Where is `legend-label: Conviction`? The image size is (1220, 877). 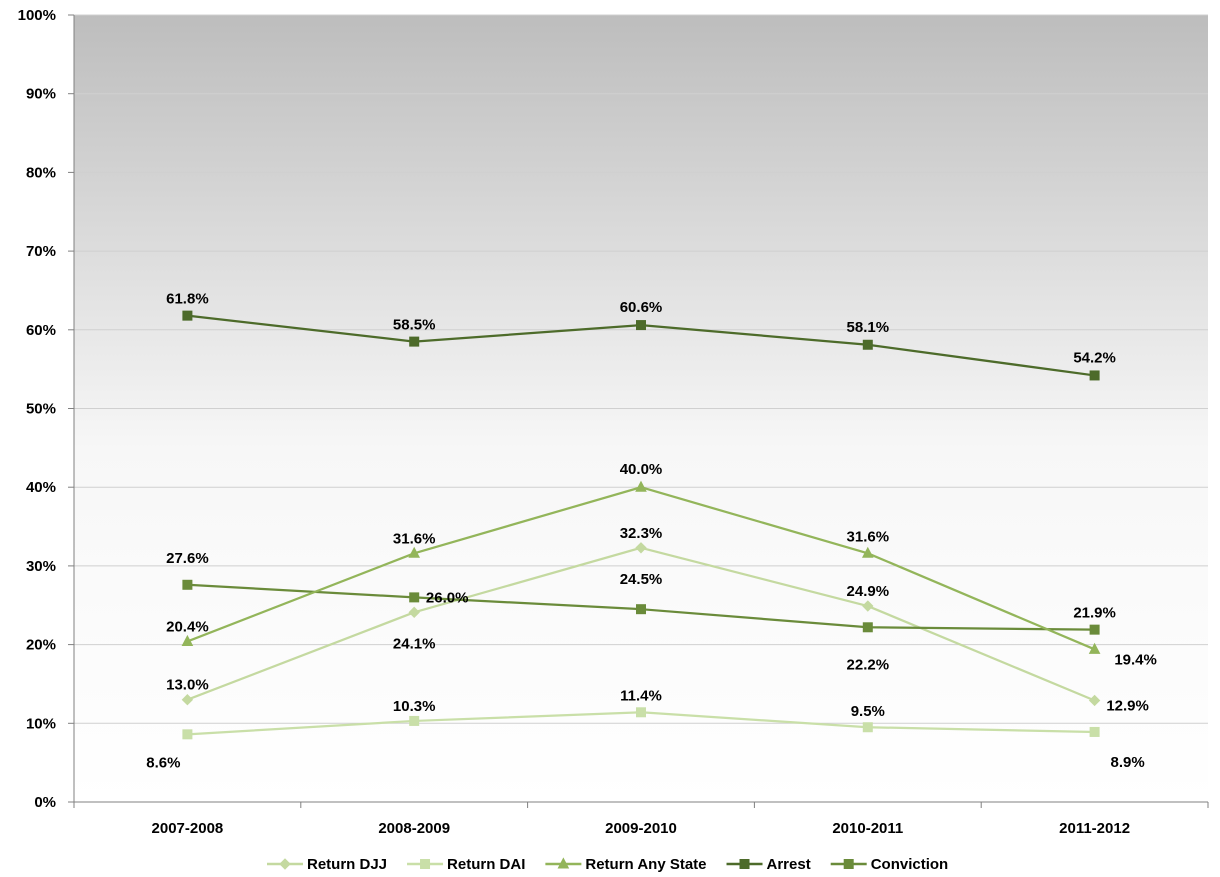
legend-label: Conviction is located at coordinates (910, 864).